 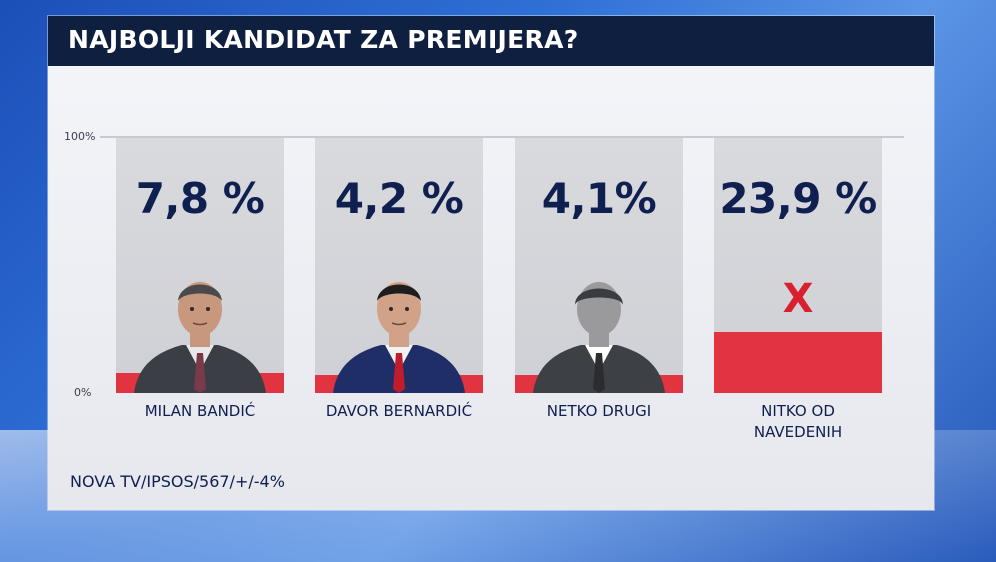 I want to click on anonymous-person-icon, so click(x=599, y=337).